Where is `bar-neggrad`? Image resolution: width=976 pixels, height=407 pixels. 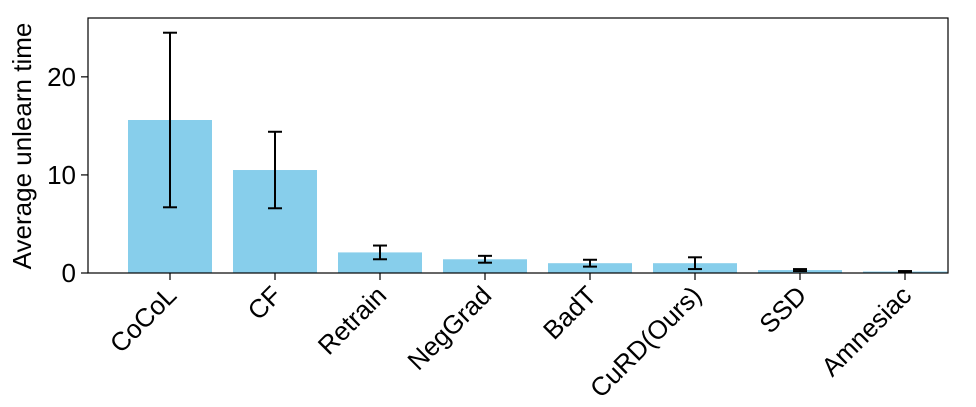
bar-neggrad is located at coordinates (485, 266).